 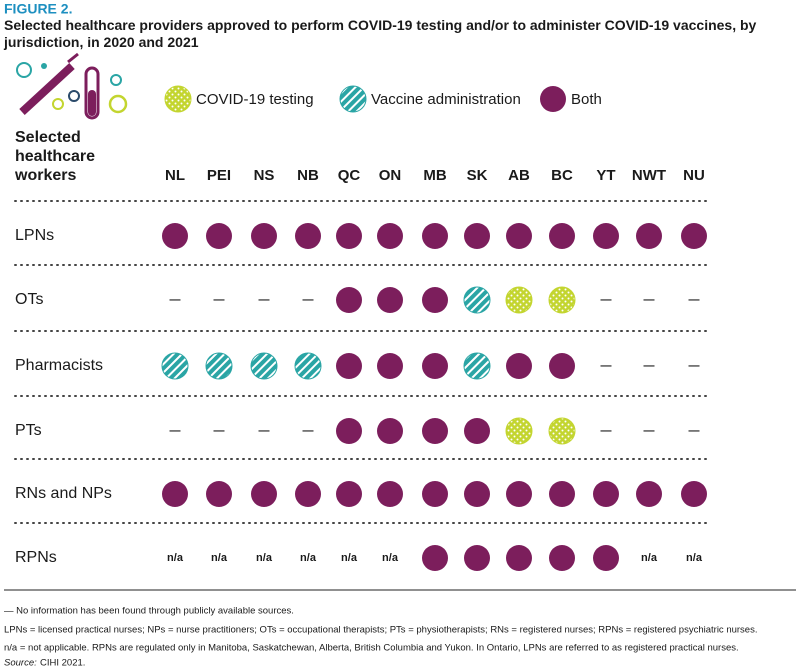 What do you see at coordinates (264, 175) in the screenshot?
I see `column-header: NS` at bounding box center [264, 175].